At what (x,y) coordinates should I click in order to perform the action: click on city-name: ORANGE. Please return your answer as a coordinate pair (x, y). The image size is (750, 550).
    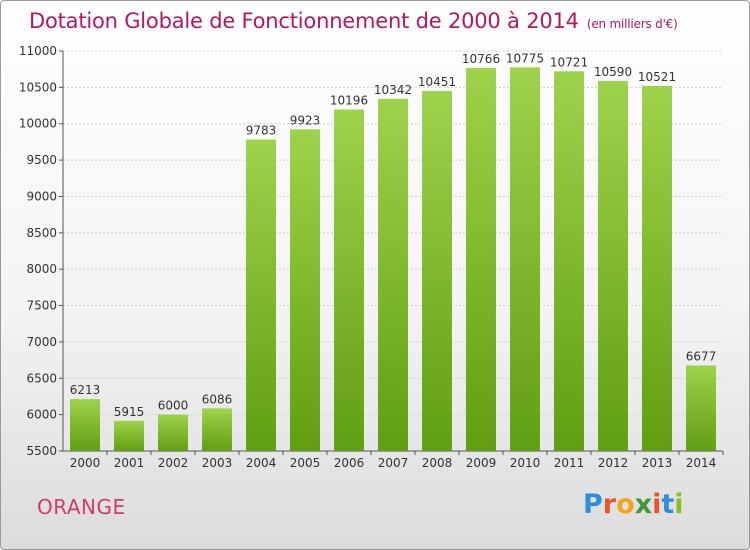
    Looking at the image, I should click on (81, 507).